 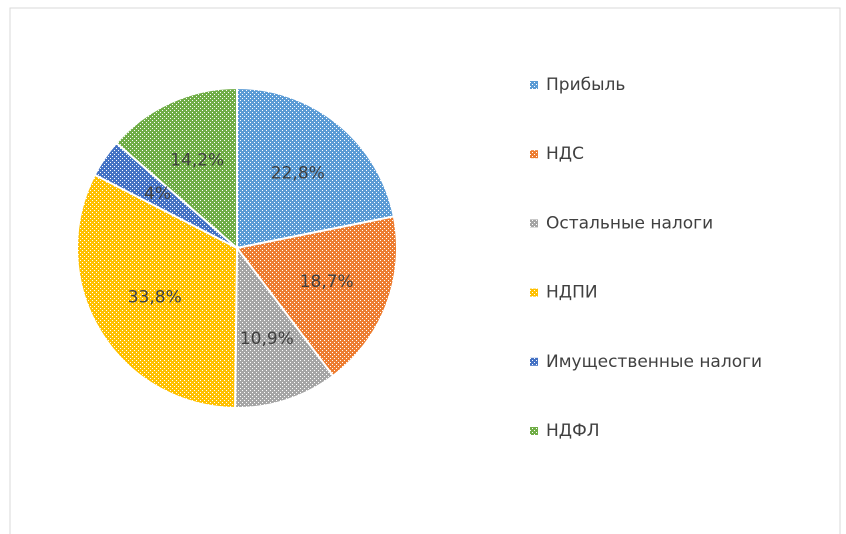 What do you see at coordinates (157, 194) in the screenshot?
I see `data-label: 4%` at bounding box center [157, 194].